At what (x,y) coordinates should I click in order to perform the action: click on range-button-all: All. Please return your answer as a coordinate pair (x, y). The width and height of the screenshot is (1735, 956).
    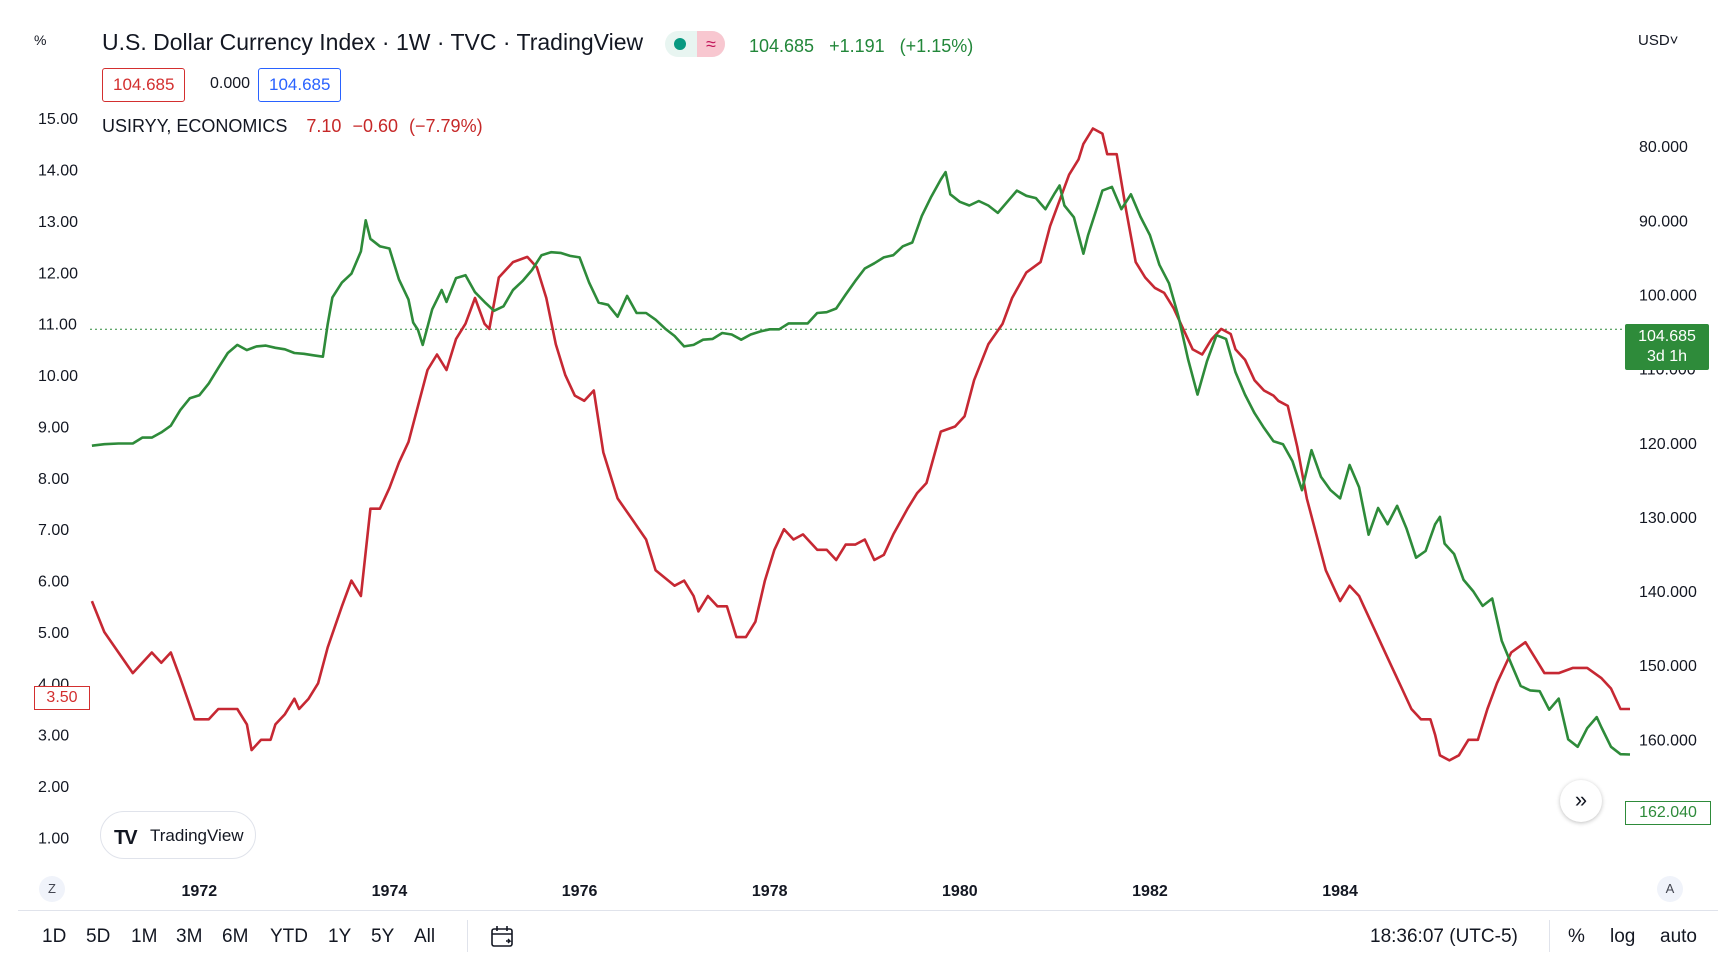
    Looking at the image, I should click on (425, 936).